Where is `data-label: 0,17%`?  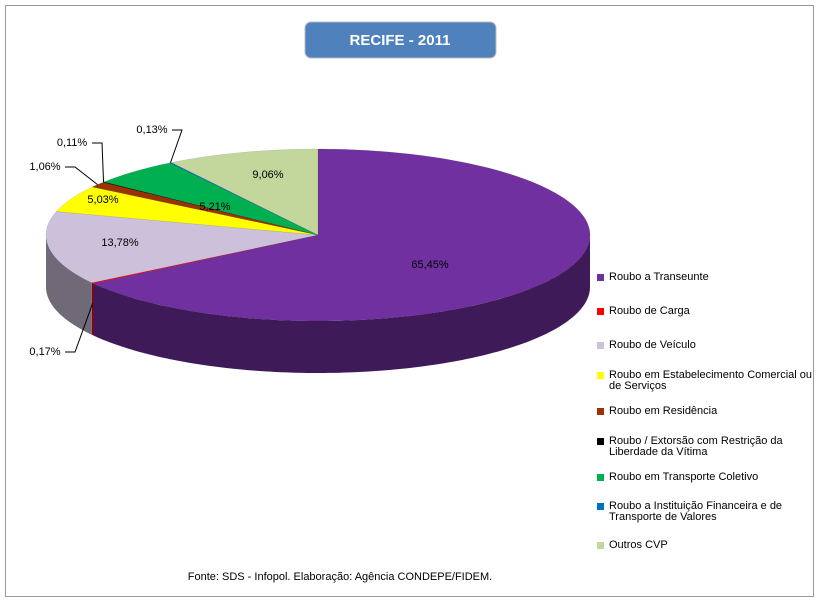
data-label: 0,17% is located at coordinates (44, 352).